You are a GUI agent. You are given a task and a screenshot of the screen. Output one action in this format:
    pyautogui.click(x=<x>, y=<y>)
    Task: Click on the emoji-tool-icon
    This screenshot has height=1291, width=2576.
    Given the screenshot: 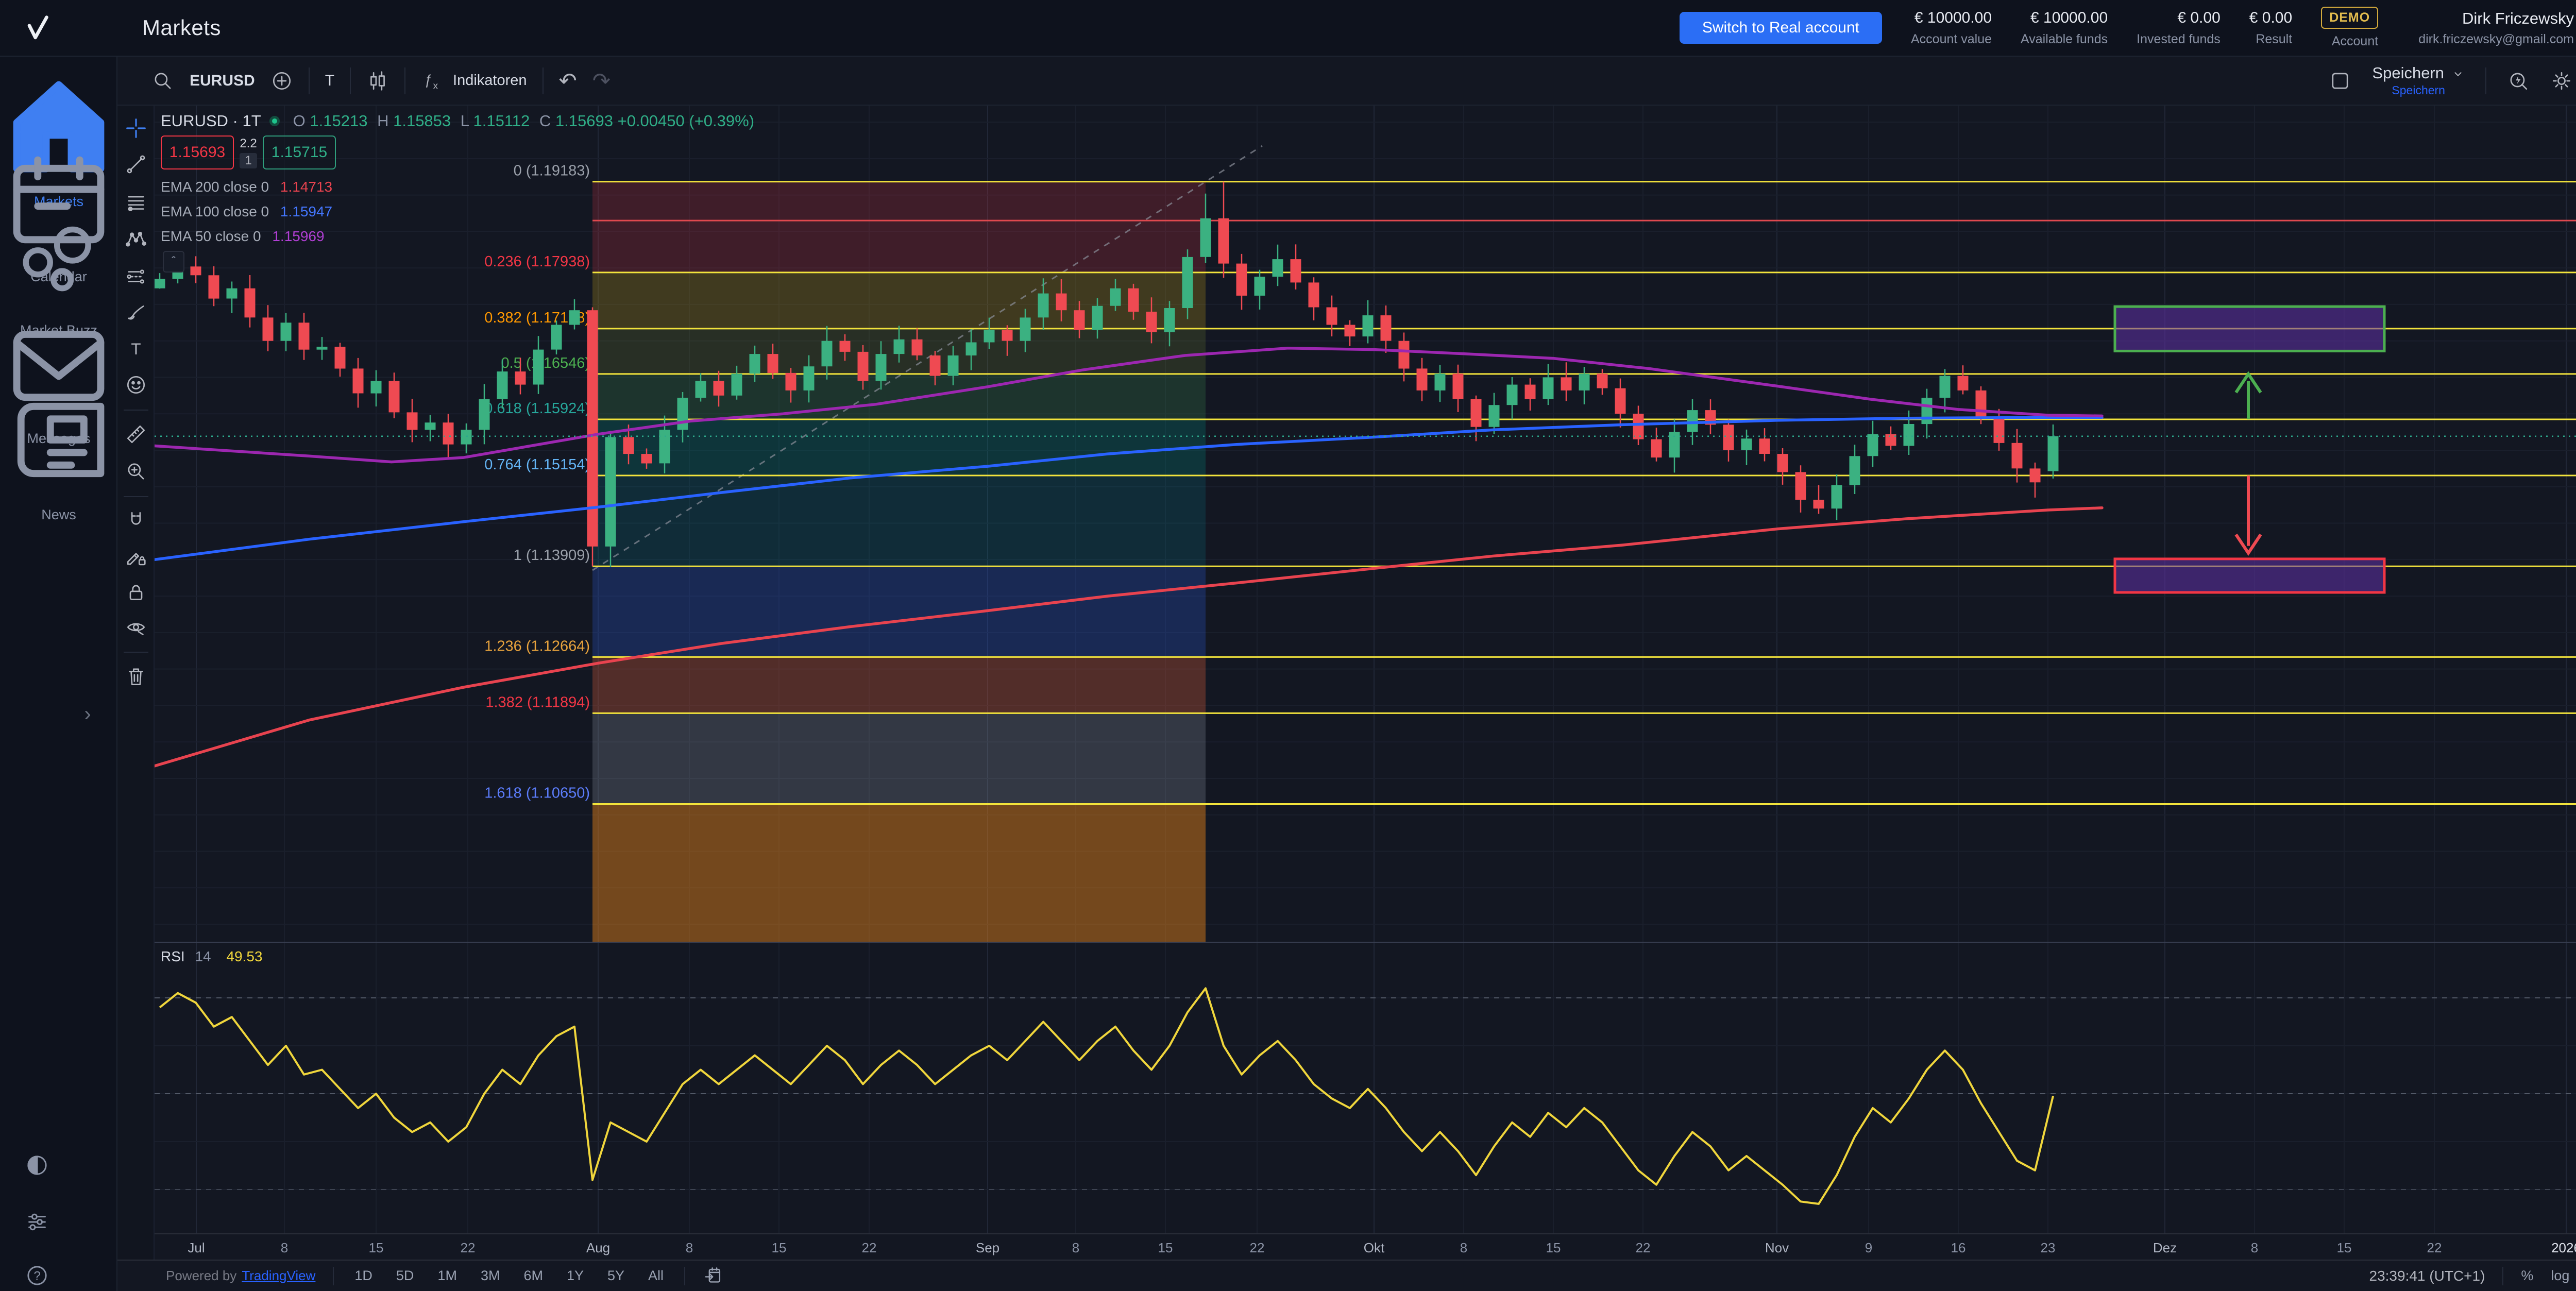 What is the action you would take?
    pyautogui.click(x=136, y=384)
    